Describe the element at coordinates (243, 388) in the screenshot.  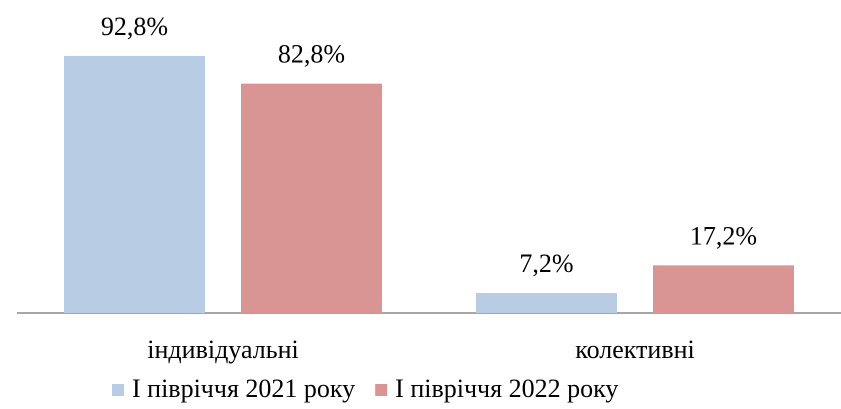
I see `legend-label: І півріччя 2021 року` at that location.